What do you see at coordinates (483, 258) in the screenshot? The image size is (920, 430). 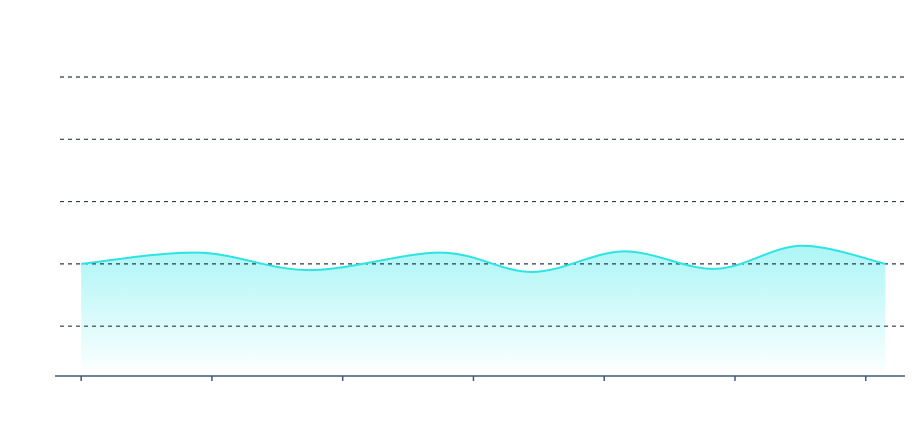 I see `area-line` at bounding box center [483, 258].